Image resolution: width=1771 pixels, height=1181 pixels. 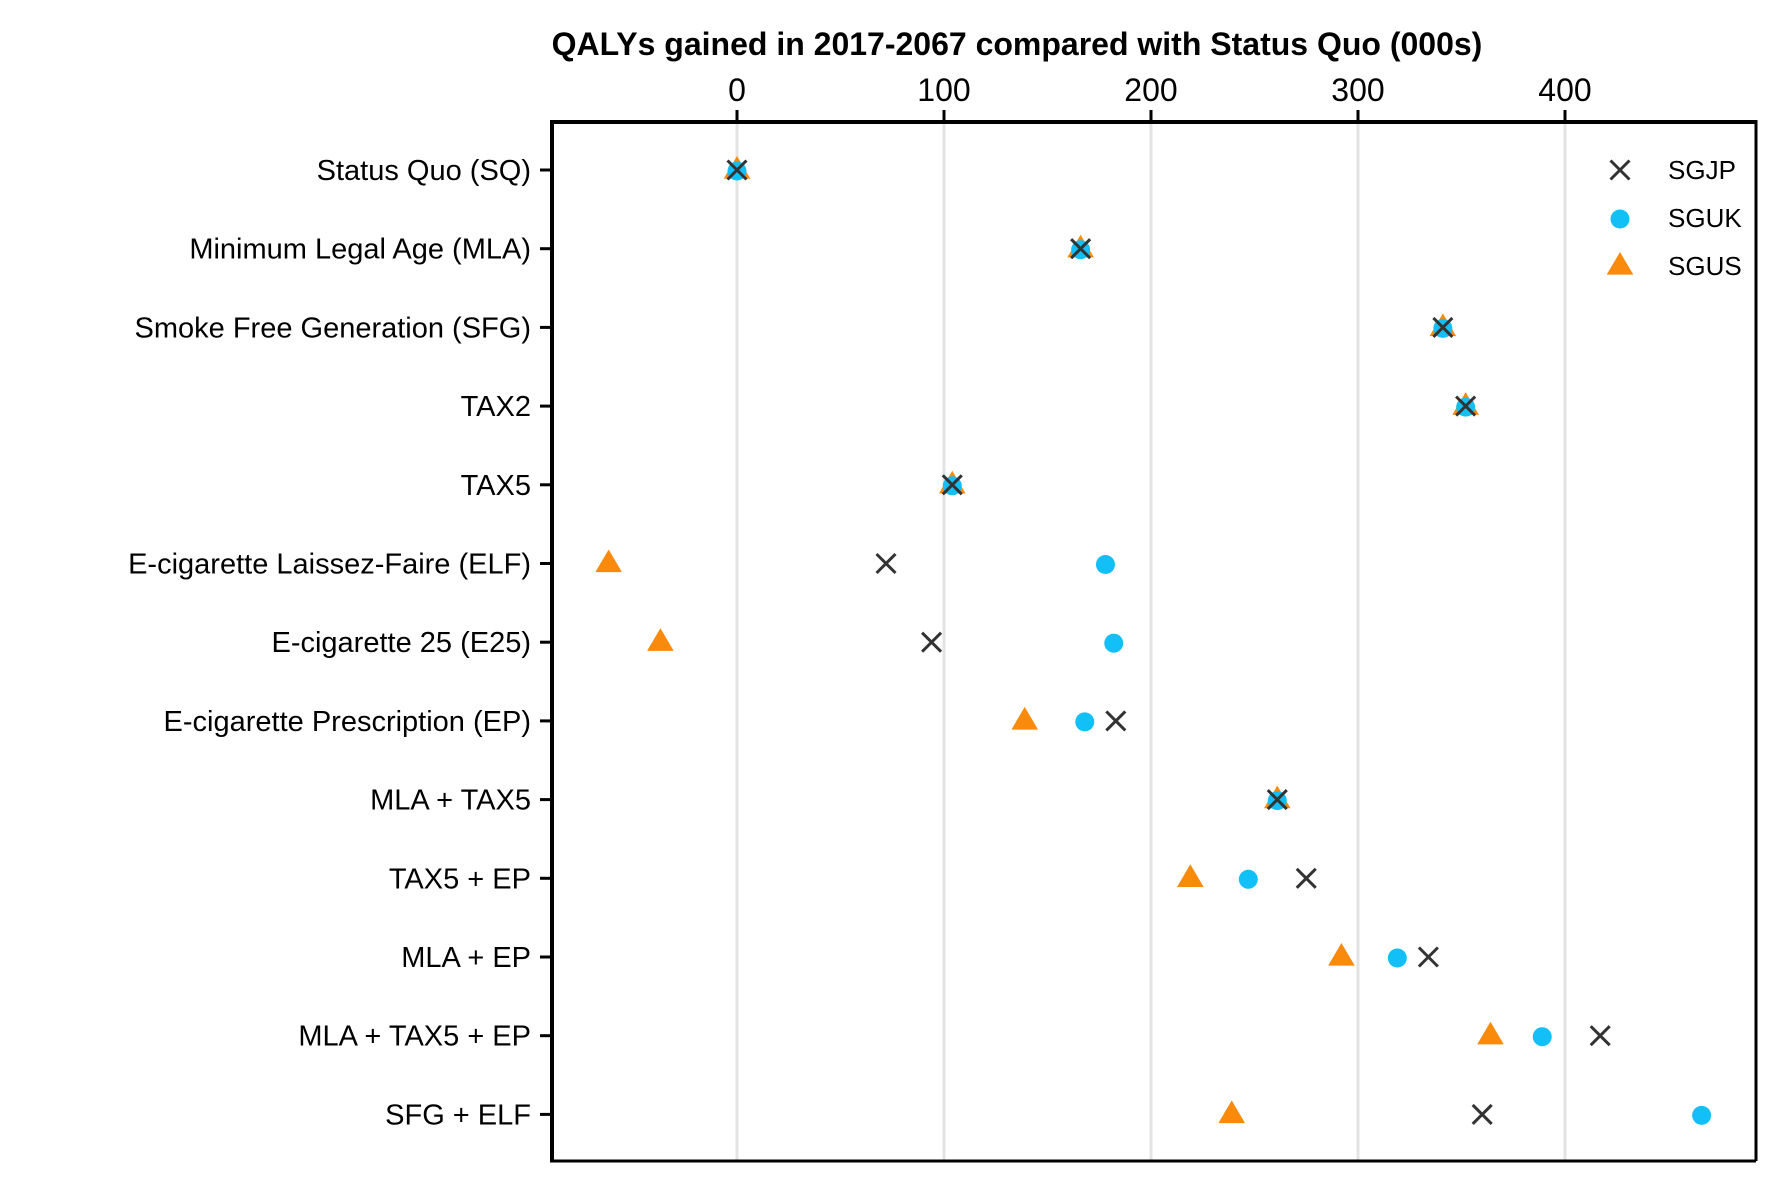 What do you see at coordinates (1705, 266) in the screenshot?
I see `legend-label: SGUS` at bounding box center [1705, 266].